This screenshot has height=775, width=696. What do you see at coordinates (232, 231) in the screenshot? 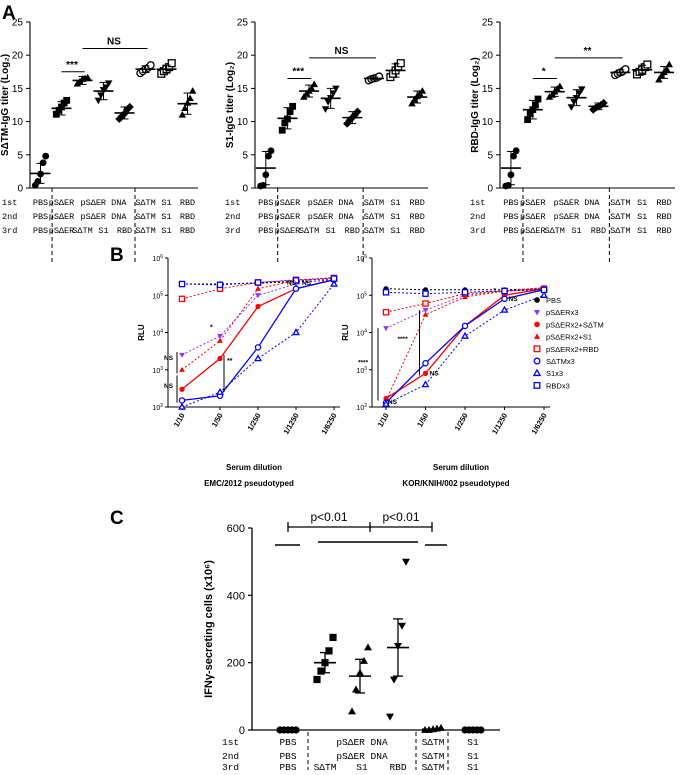
I see `schedule-row-label: 3rd` at bounding box center [232, 231].